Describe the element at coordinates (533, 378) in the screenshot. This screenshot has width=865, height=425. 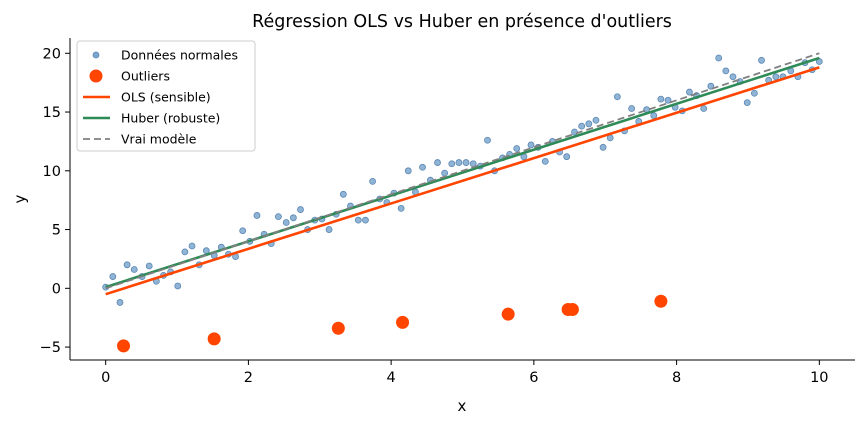
I see `x-tick-label: 6` at that location.